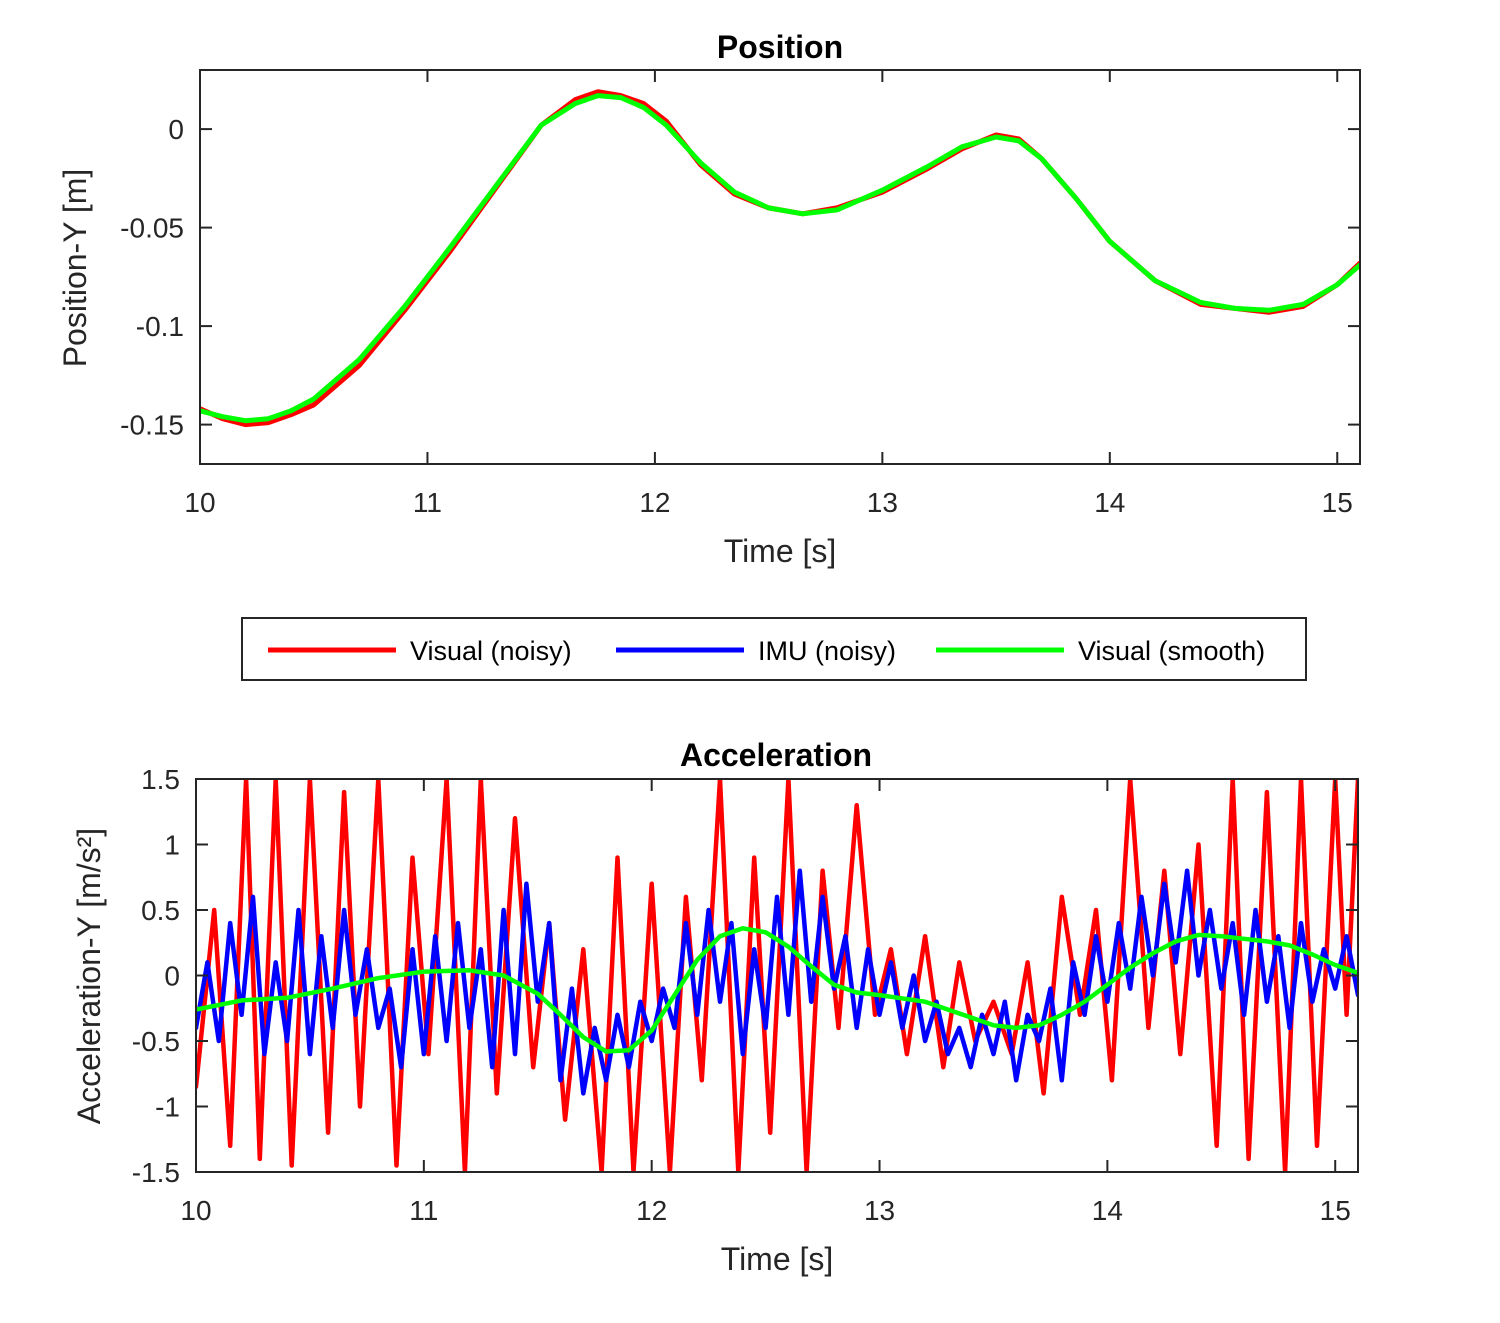 The height and width of the screenshot is (1323, 1500). I want to click on acceleration-ytick-label: -0.5, so click(156, 1041).